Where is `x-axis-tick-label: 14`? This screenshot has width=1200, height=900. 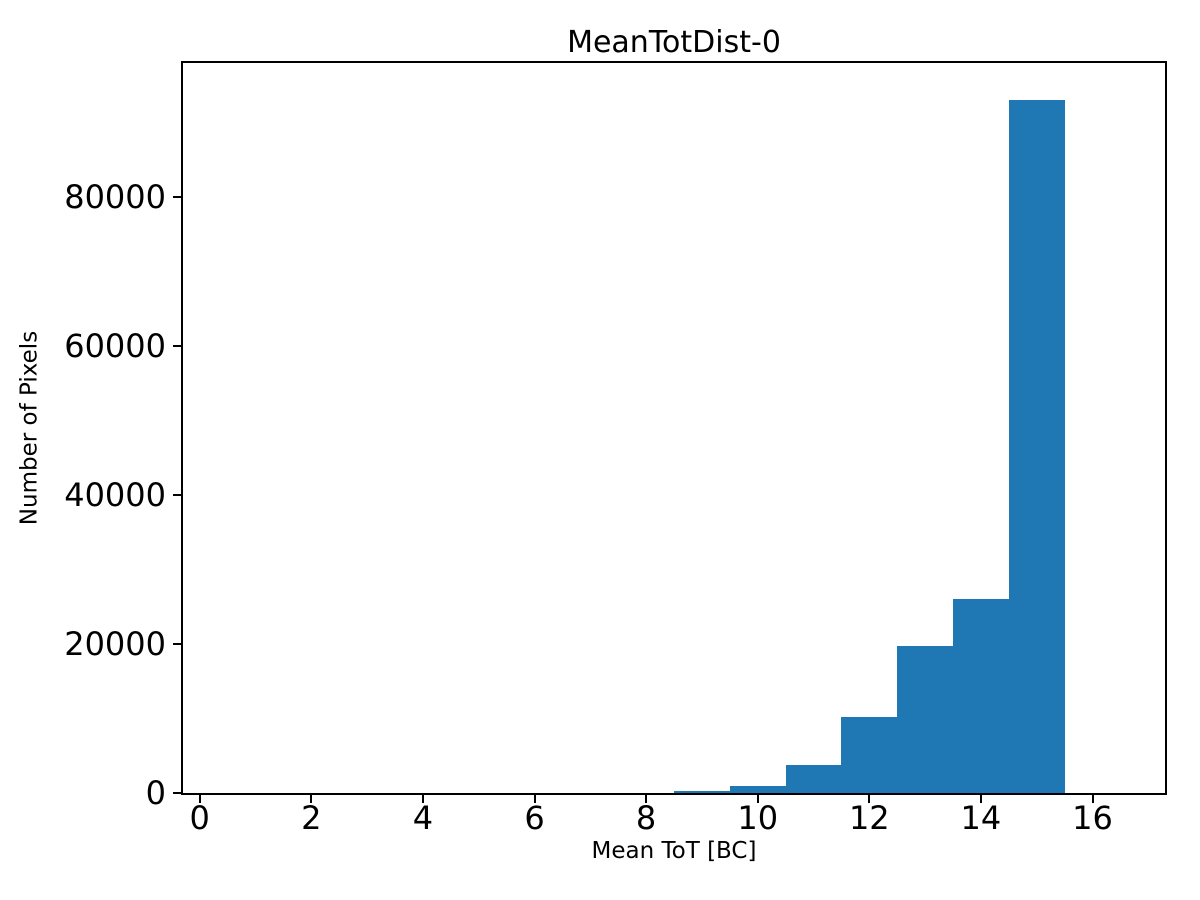 x-axis-tick-label: 14 is located at coordinates (981, 818).